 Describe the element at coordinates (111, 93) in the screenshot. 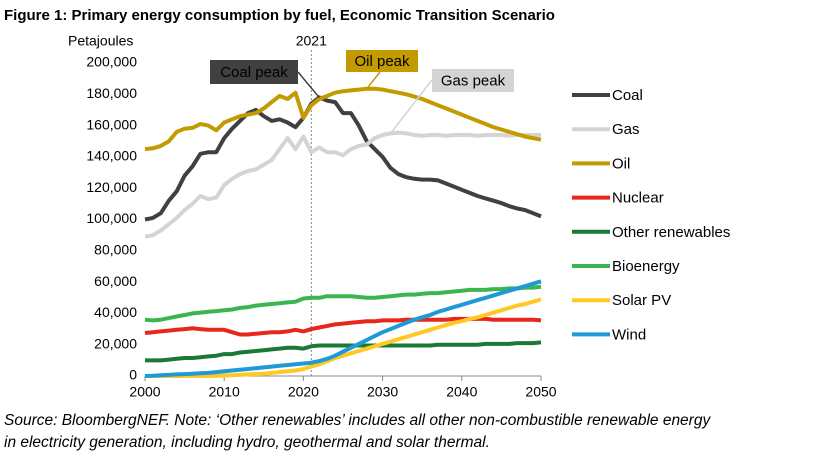

I see `y-tick-label: 180,000` at that location.